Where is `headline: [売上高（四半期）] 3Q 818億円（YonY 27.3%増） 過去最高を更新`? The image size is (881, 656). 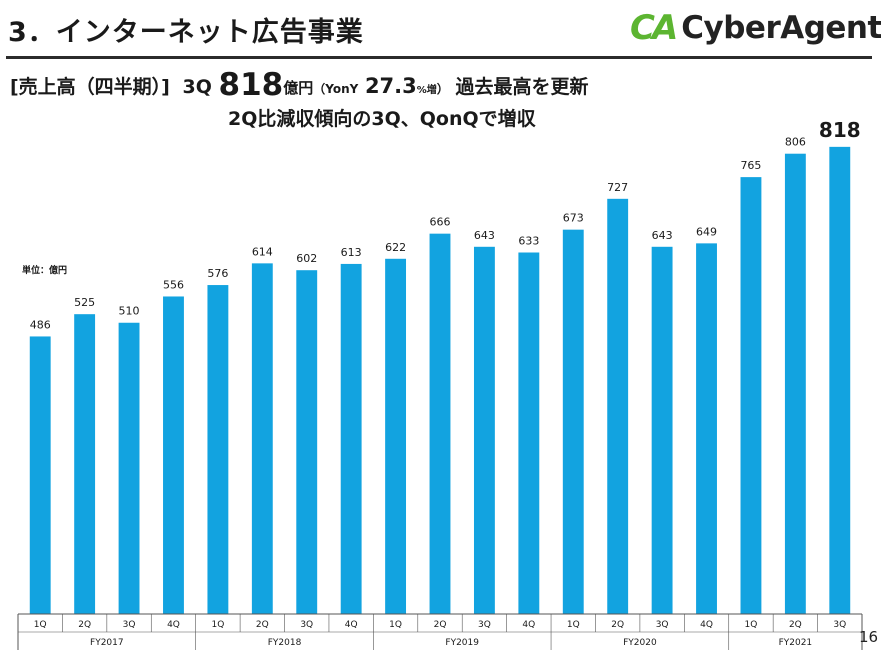 headline: [売上高（四半期）] 3Q 818億円（YonY 27.3%増） 過去最高を更新 is located at coordinates (299, 87).